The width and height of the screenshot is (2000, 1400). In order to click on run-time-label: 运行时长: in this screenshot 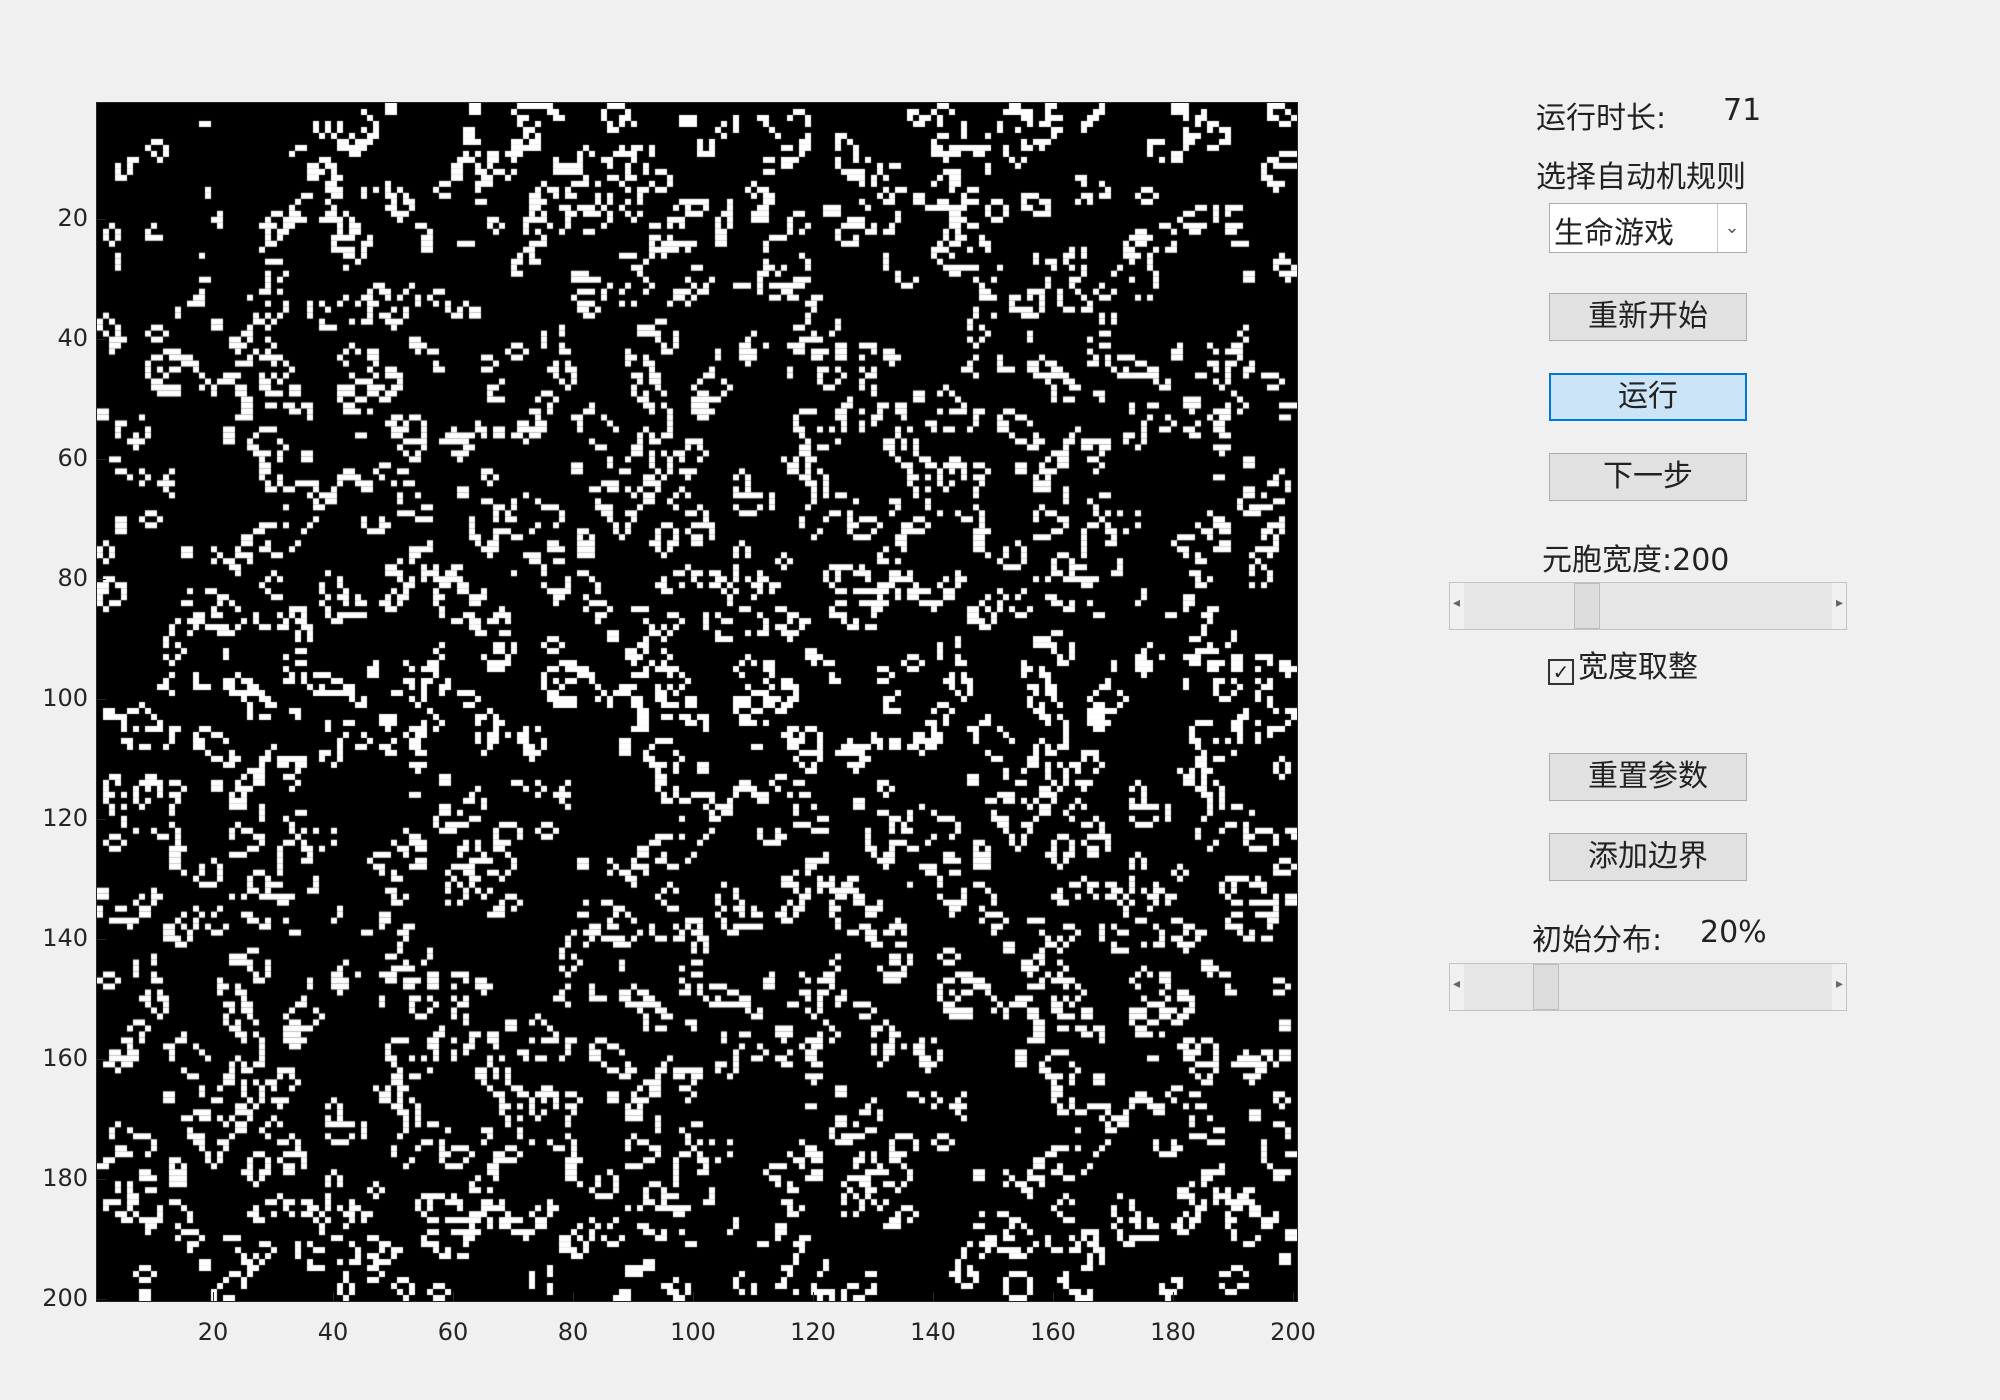, I will do `click(1601, 118)`.